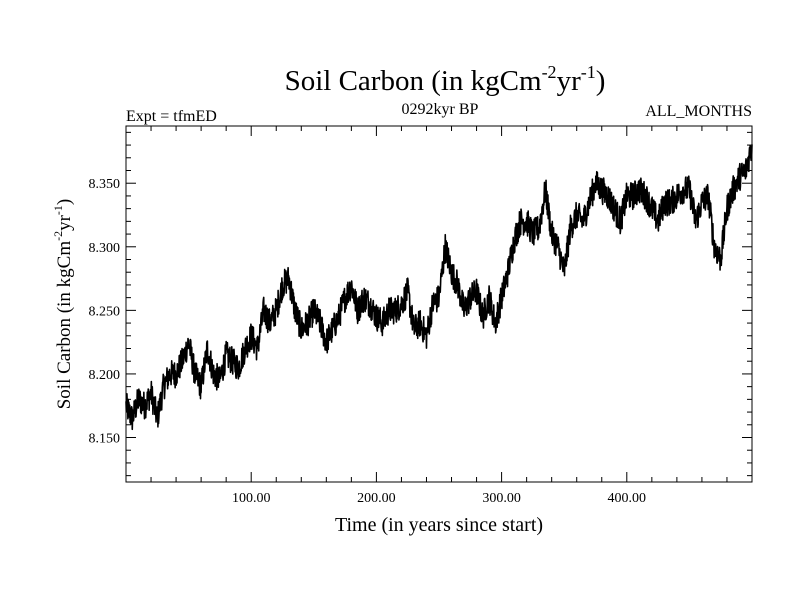 The image size is (800, 600). Describe the element at coordinates (376, 498) in the screenshot. I see `x-tick-label: 200.00` at that location.